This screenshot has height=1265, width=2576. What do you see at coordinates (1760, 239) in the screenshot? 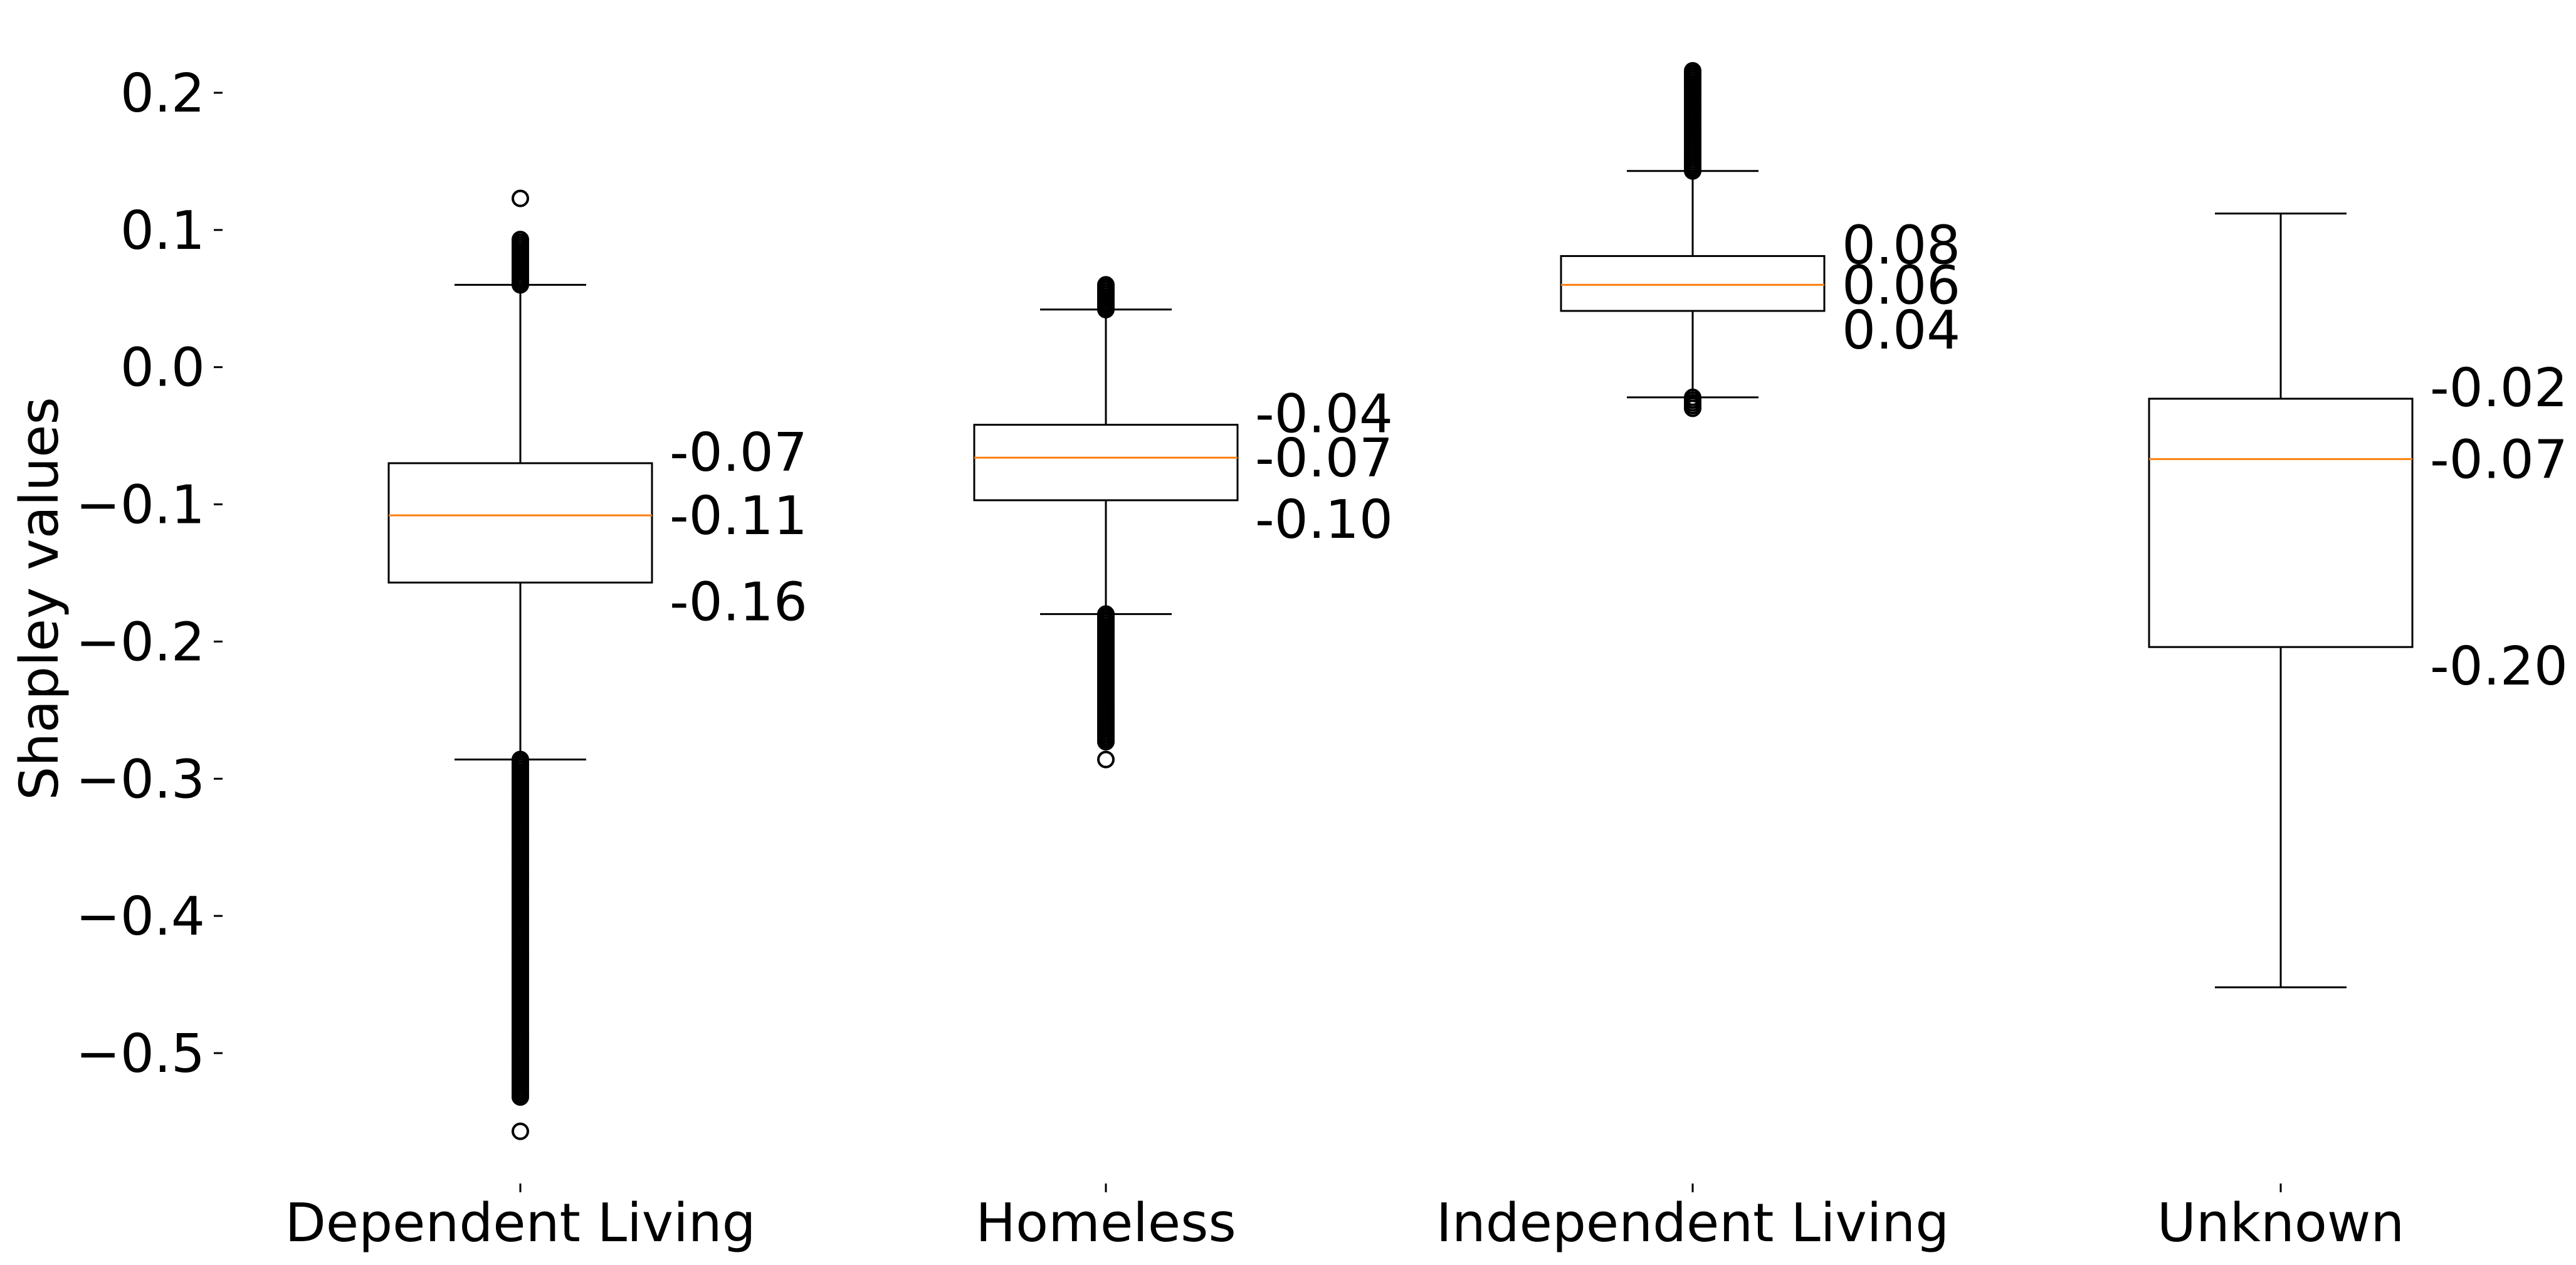
I see `box-independent-living: 0.080.060.04` at bounding box center [1760, 239].